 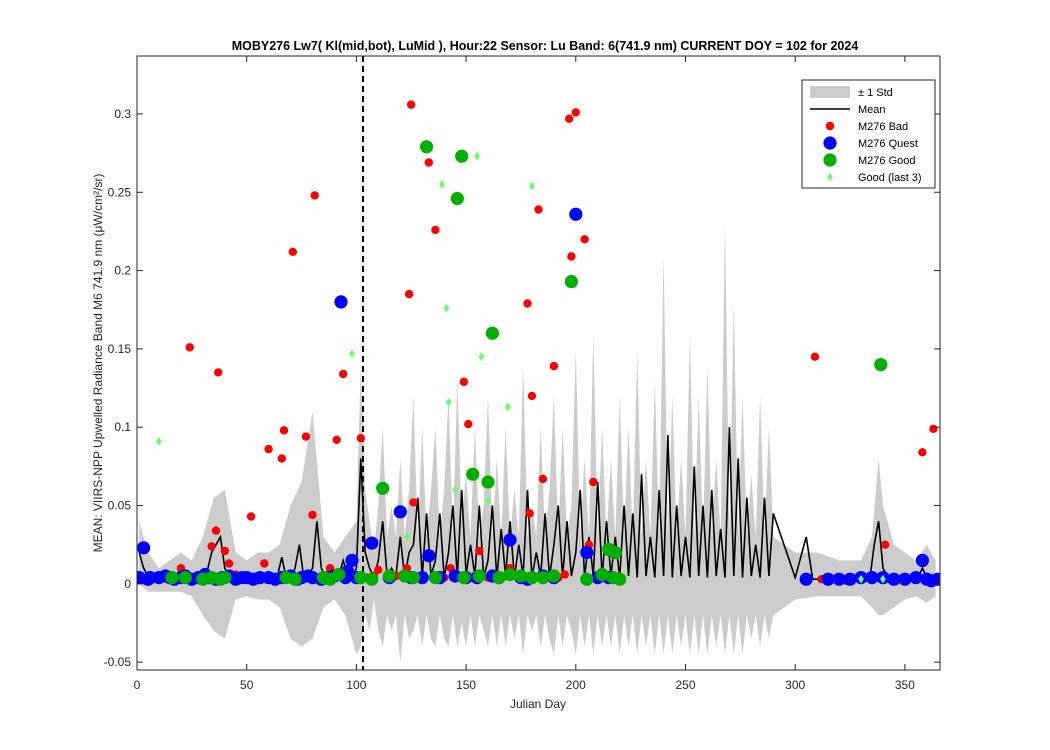 I want to click on y-tick-label: 0.25, so click(x=120, y=192).